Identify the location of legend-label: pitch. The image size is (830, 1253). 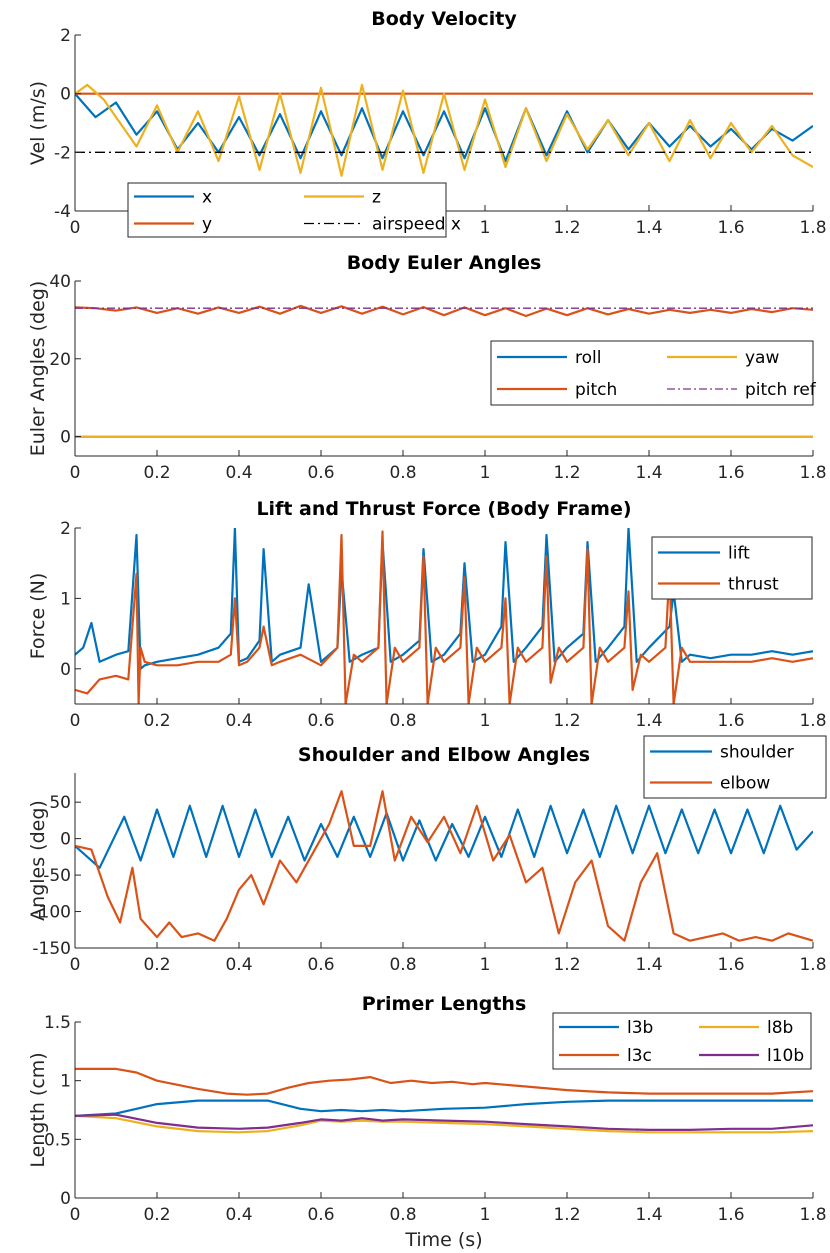
(596, 390).